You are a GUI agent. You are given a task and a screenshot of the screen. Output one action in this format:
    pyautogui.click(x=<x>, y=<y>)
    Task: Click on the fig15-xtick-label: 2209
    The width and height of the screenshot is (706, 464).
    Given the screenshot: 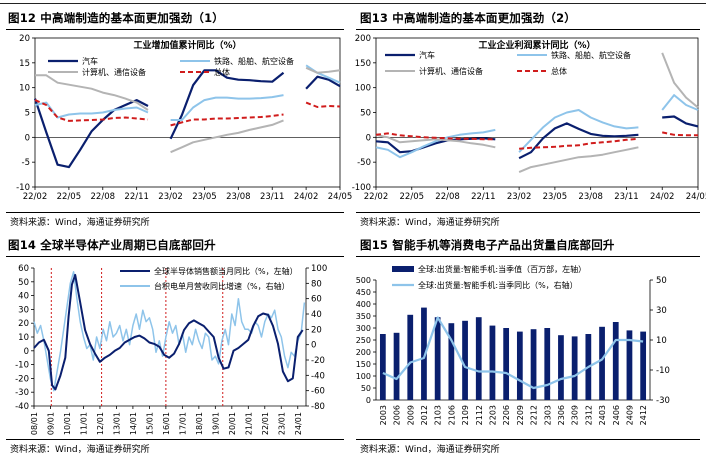 What is the action you would take?
    pyautogui.click(x=520, y=415)
    